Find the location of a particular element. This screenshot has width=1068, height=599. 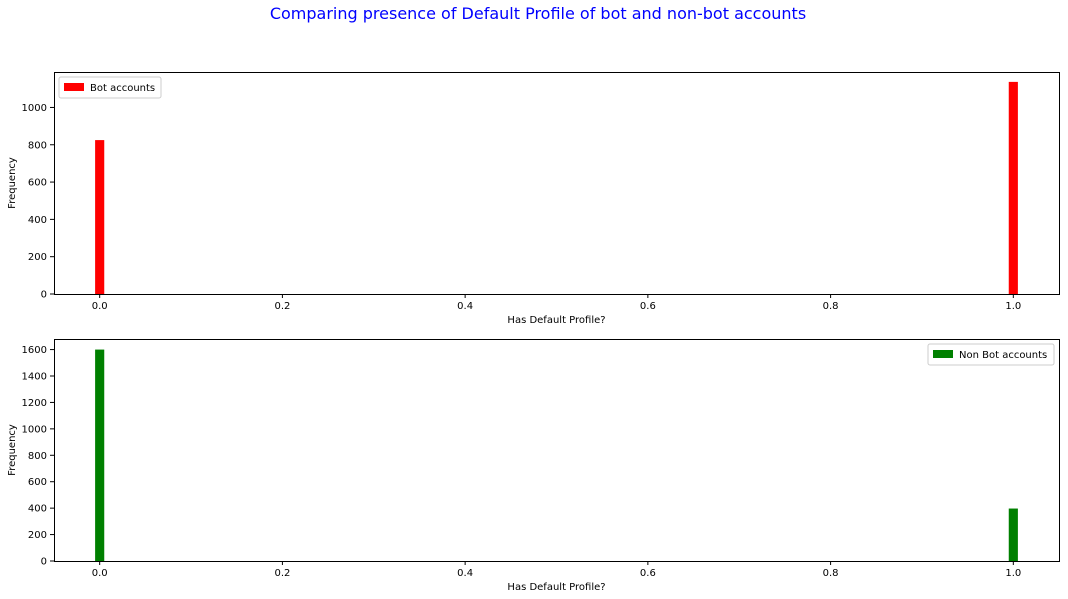

legend-label: Non Bot accounts is located at coordinates (1003, 355).